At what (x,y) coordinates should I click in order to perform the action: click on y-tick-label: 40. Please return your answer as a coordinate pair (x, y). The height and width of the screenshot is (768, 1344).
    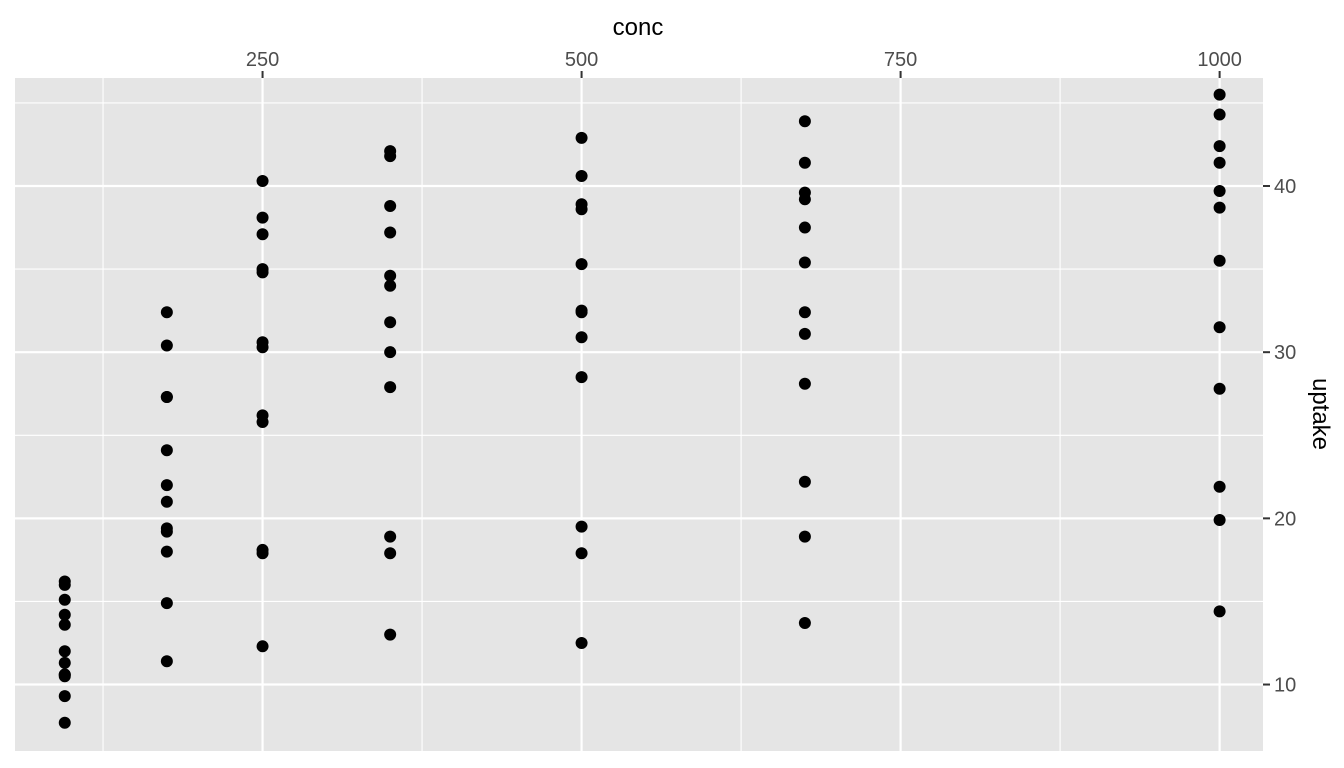
    Looking at the image, I should click on (1285, 187).